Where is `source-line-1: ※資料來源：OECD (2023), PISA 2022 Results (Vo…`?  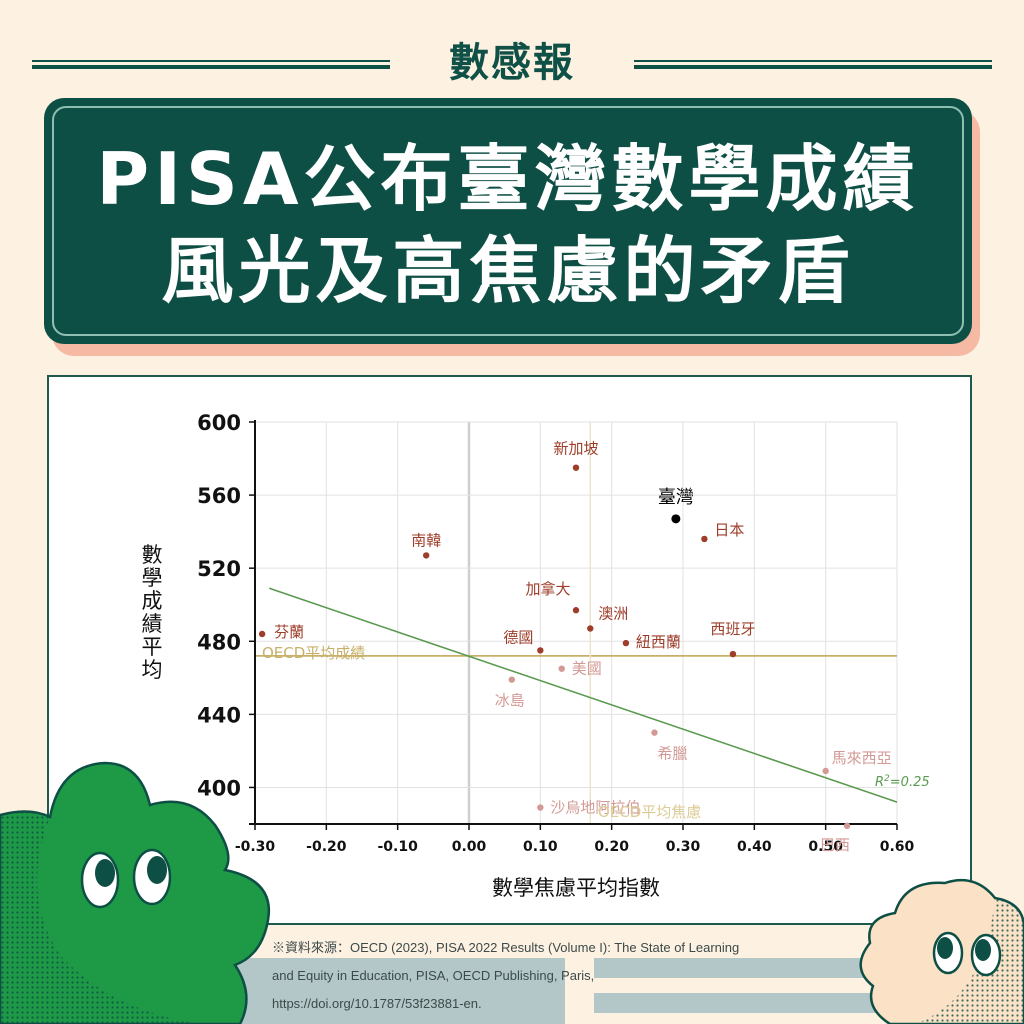 source-line-1: ※資料來源：OECD (2023), PISA 2022 Results (Vo… is located at coordinates (506, 947).